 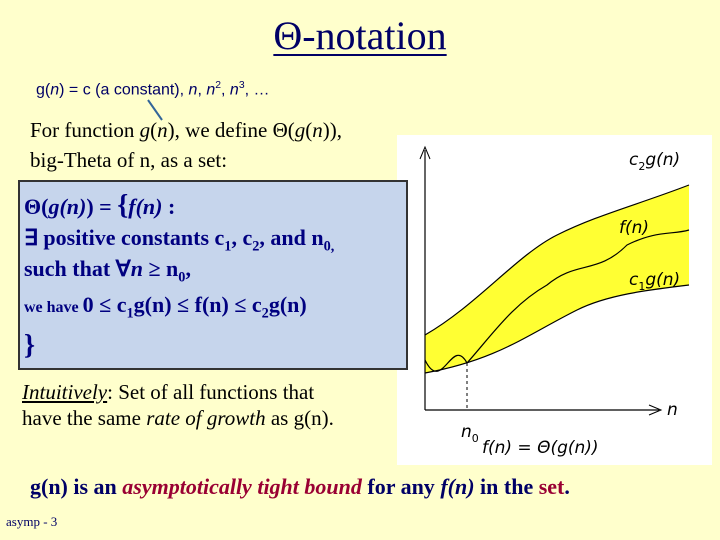 What do you see at coordinates (634, 228) in the screenshot?
I see `label: f(n)` at bounding box center [634, 228].